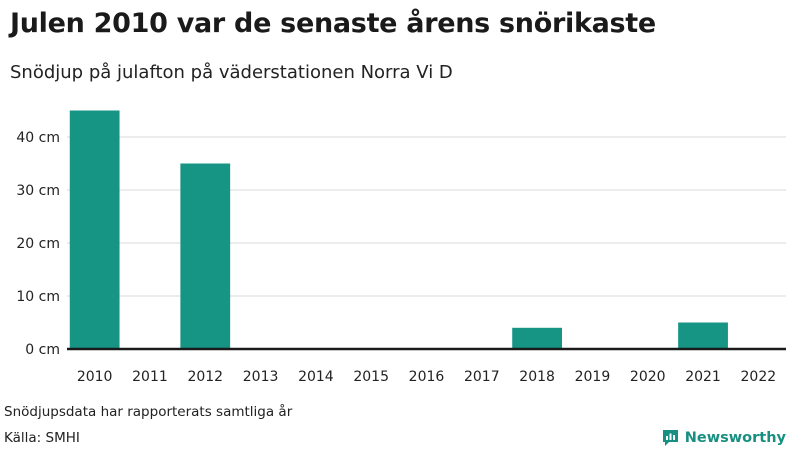 The image size is (800, 450). What do you see at coordinates (703, 377) in the screenshot?
I see `x-tick-label: 2021` at bounding box center [703, 377].